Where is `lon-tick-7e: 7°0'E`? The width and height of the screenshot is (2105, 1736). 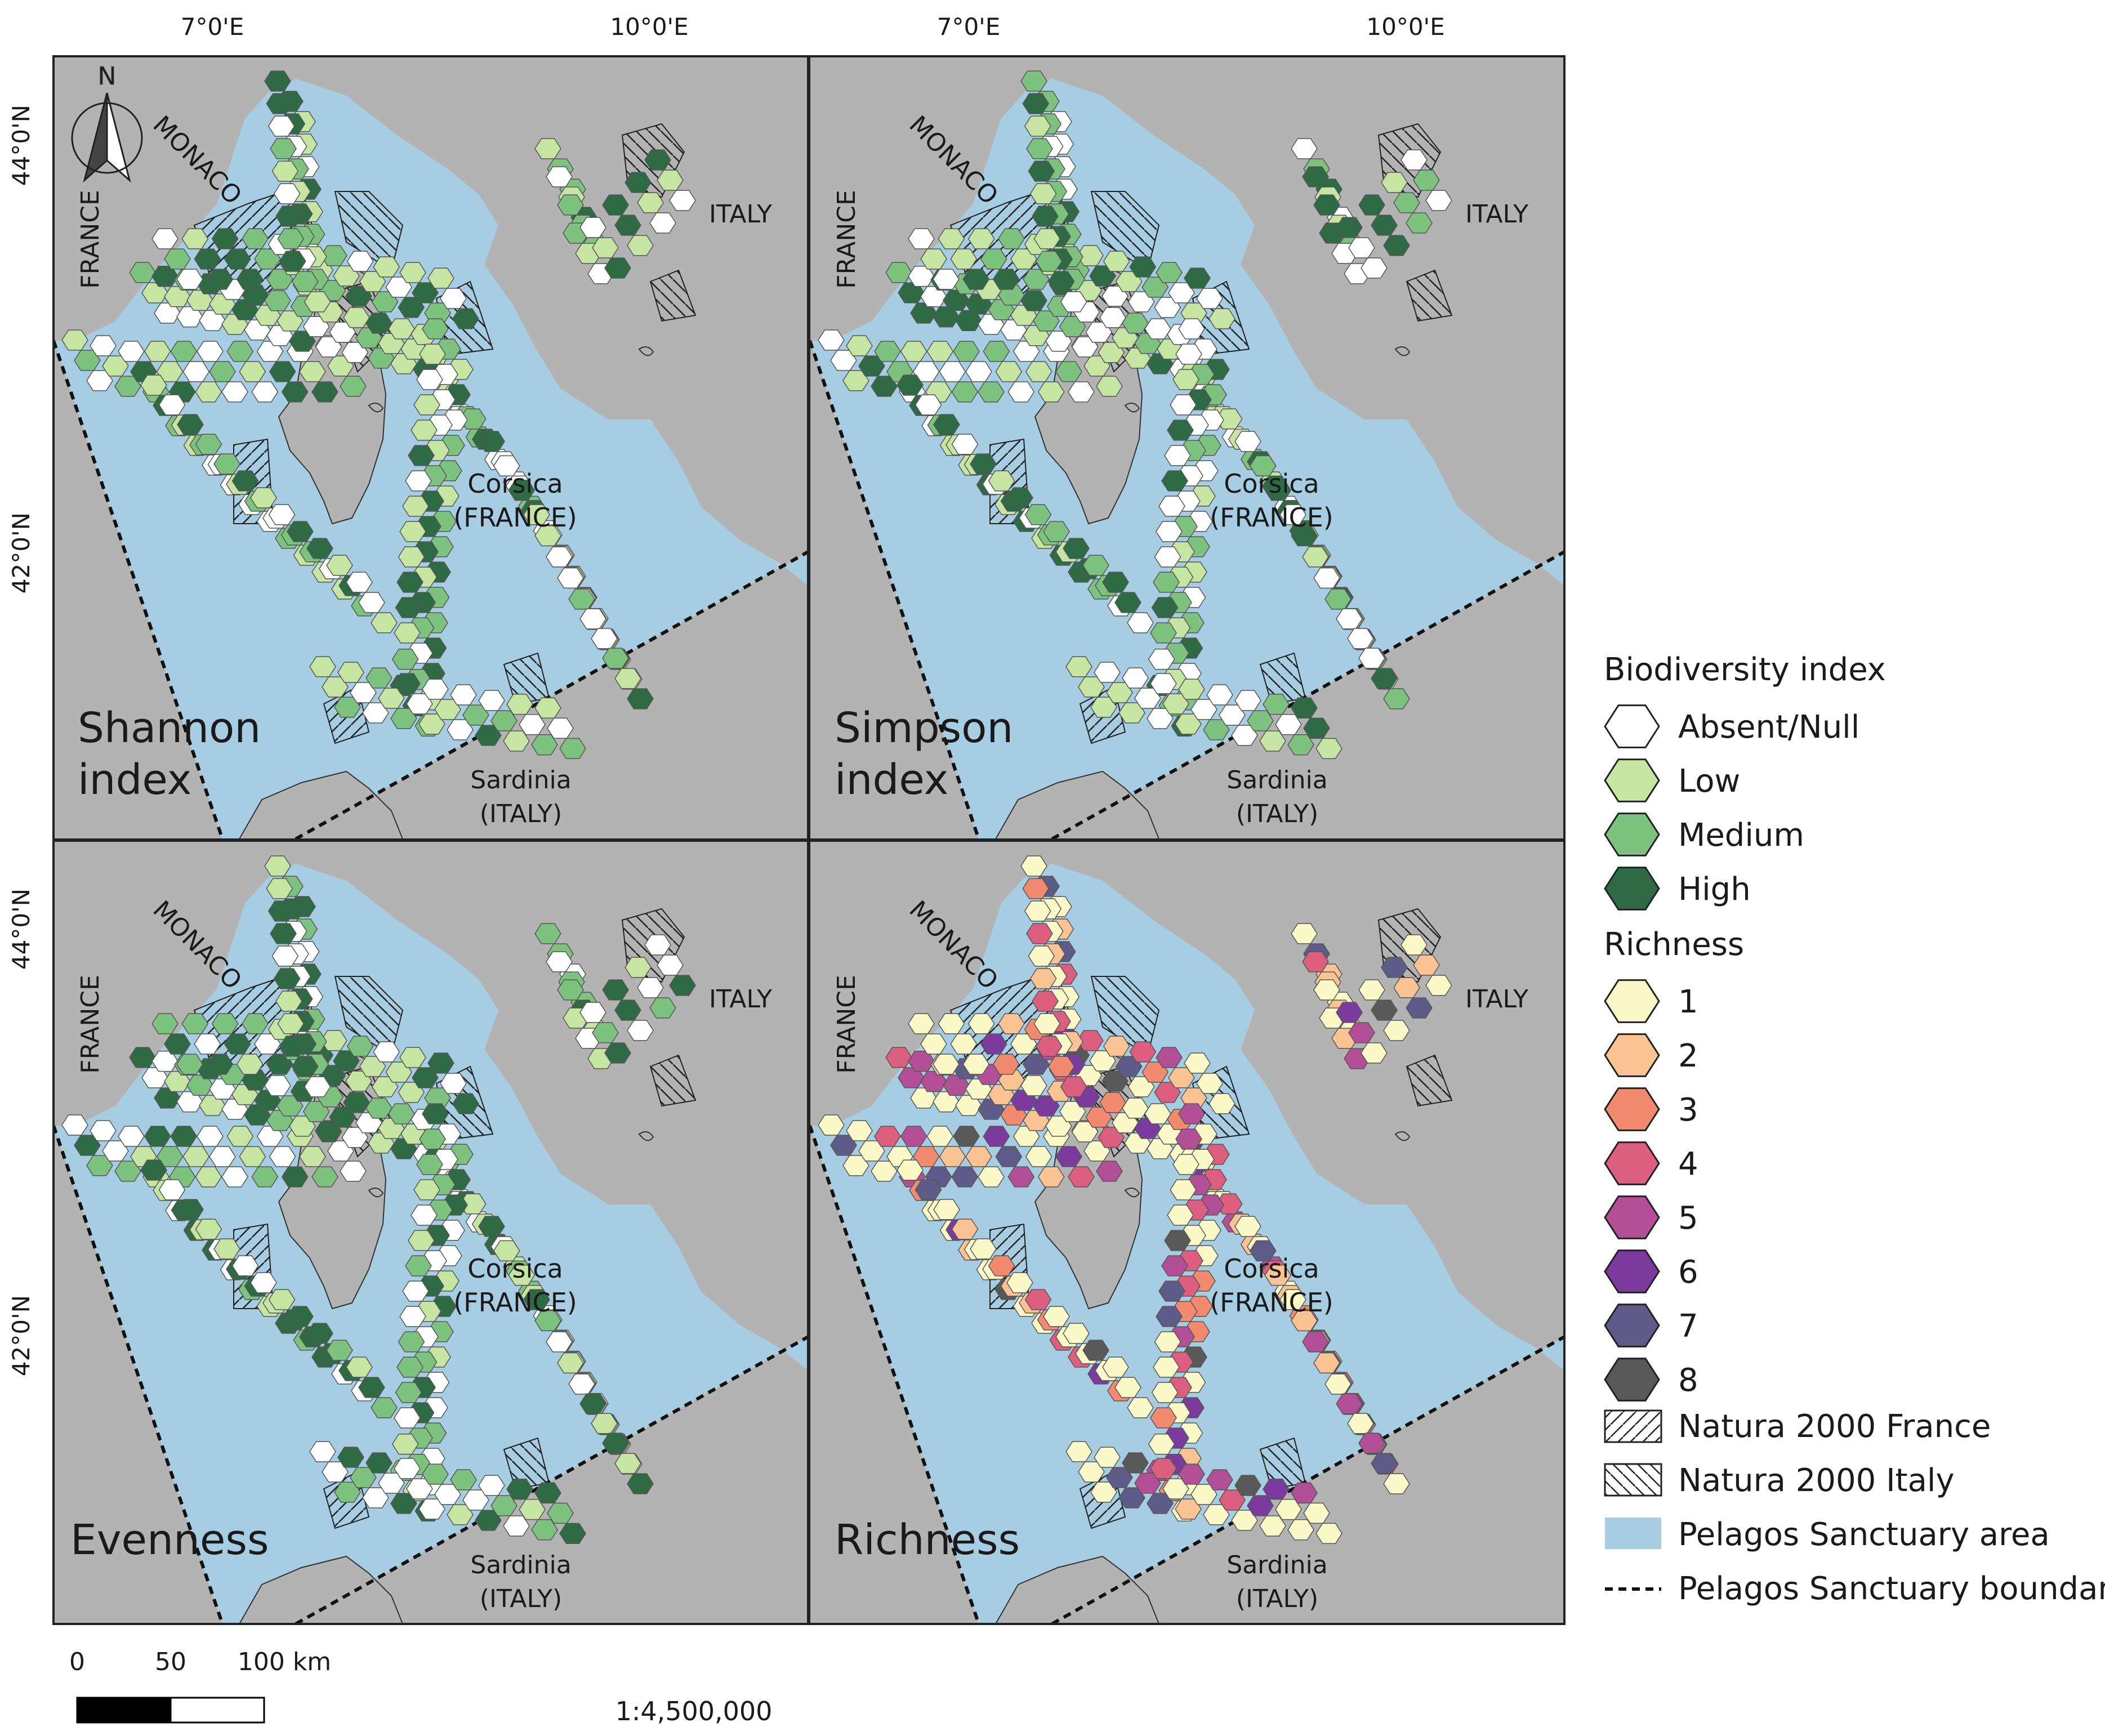 lon-tick-7e: 7°0'E is located at coordinates (212, 27).